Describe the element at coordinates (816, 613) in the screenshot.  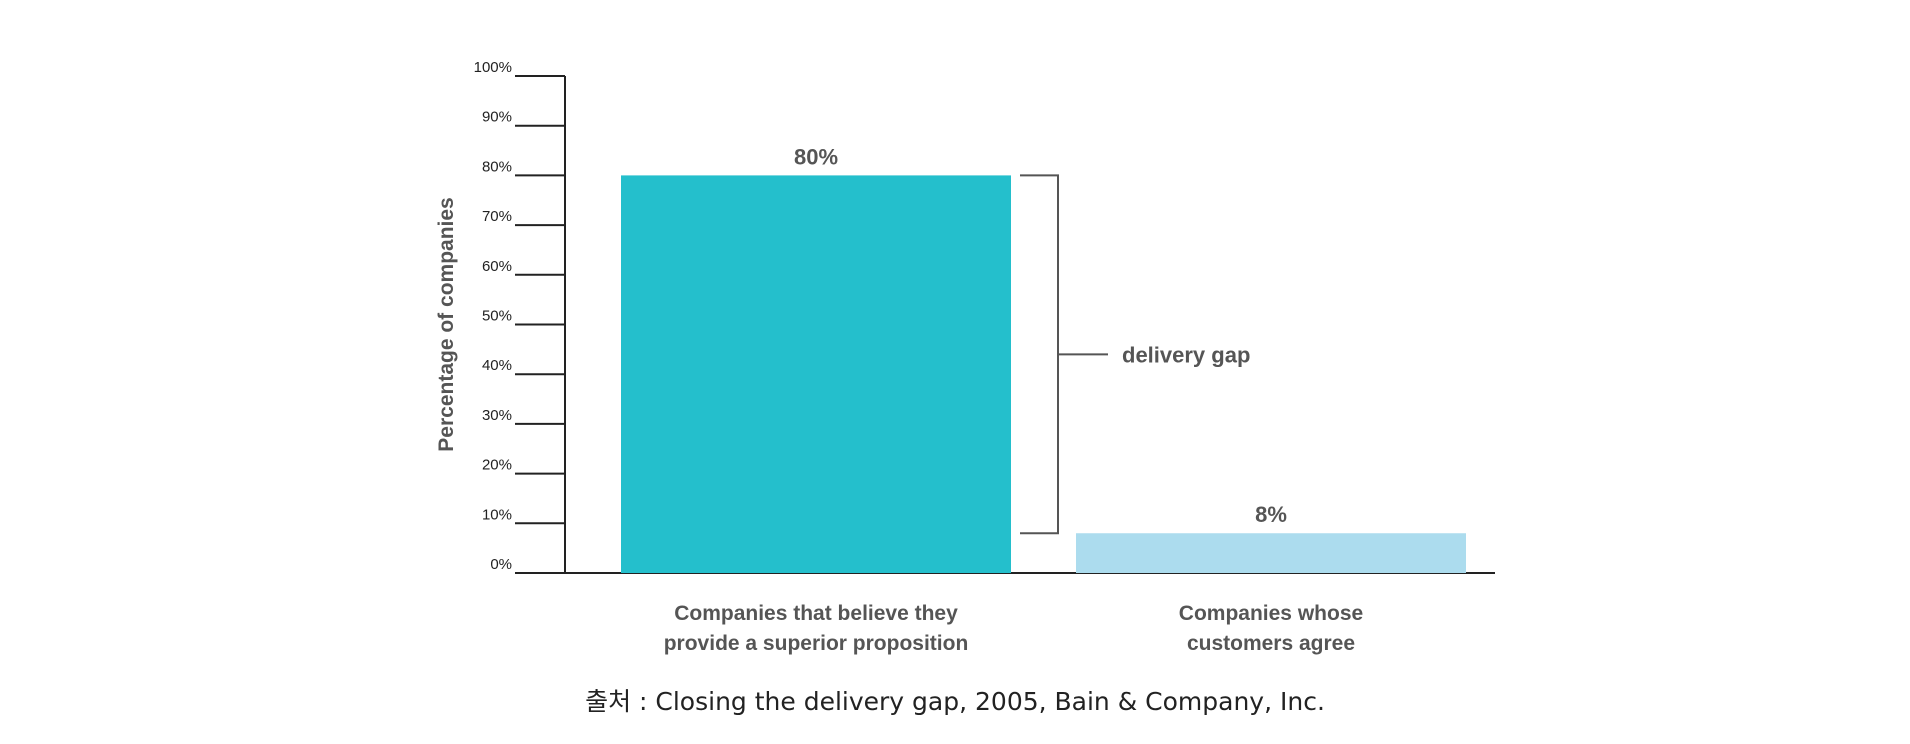
I see `category-label: Companies that believe they` at that location.